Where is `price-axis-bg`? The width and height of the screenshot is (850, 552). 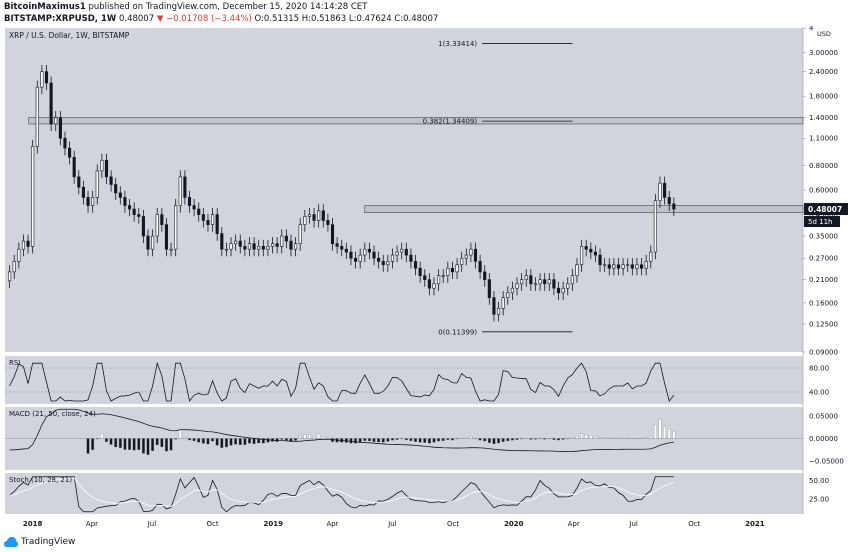
price-axis-bg is located at coordinates (826, 271).